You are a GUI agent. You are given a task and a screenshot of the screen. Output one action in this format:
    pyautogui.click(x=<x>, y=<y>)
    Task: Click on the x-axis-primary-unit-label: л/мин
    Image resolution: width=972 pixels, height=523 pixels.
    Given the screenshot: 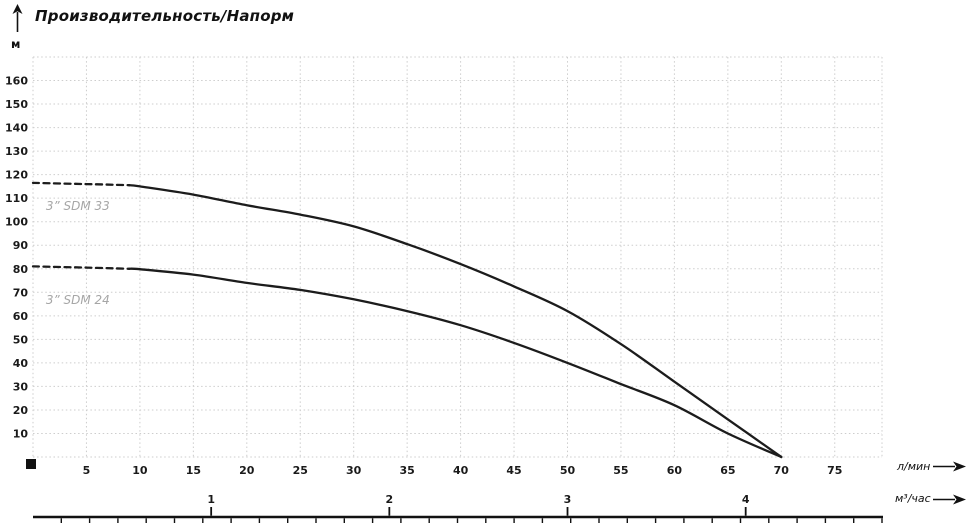 What is the action you would take?
    pyautogui.click(x=914, y=466)
    